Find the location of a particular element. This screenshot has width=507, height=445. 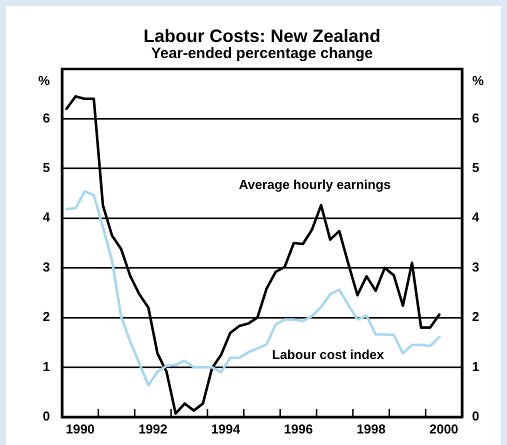

x-tick-label: 2000 is located at coordinates (443, 428).